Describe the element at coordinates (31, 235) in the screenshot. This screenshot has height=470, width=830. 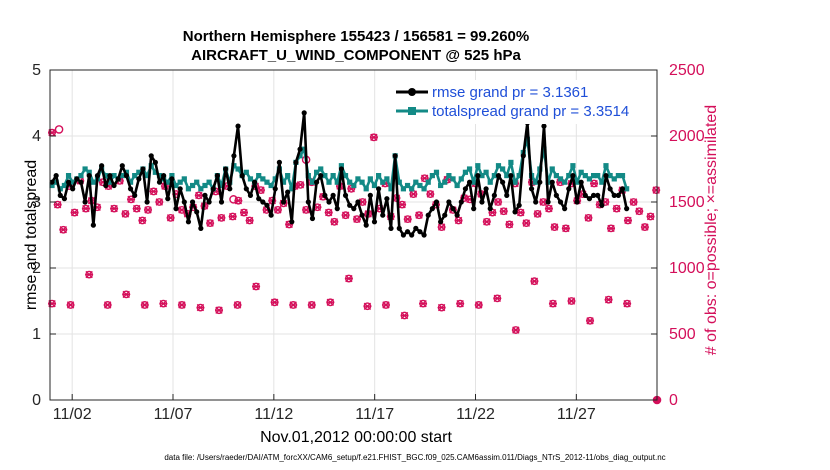
I see `y-axis-label-left: rmse and totalspread` at that location.